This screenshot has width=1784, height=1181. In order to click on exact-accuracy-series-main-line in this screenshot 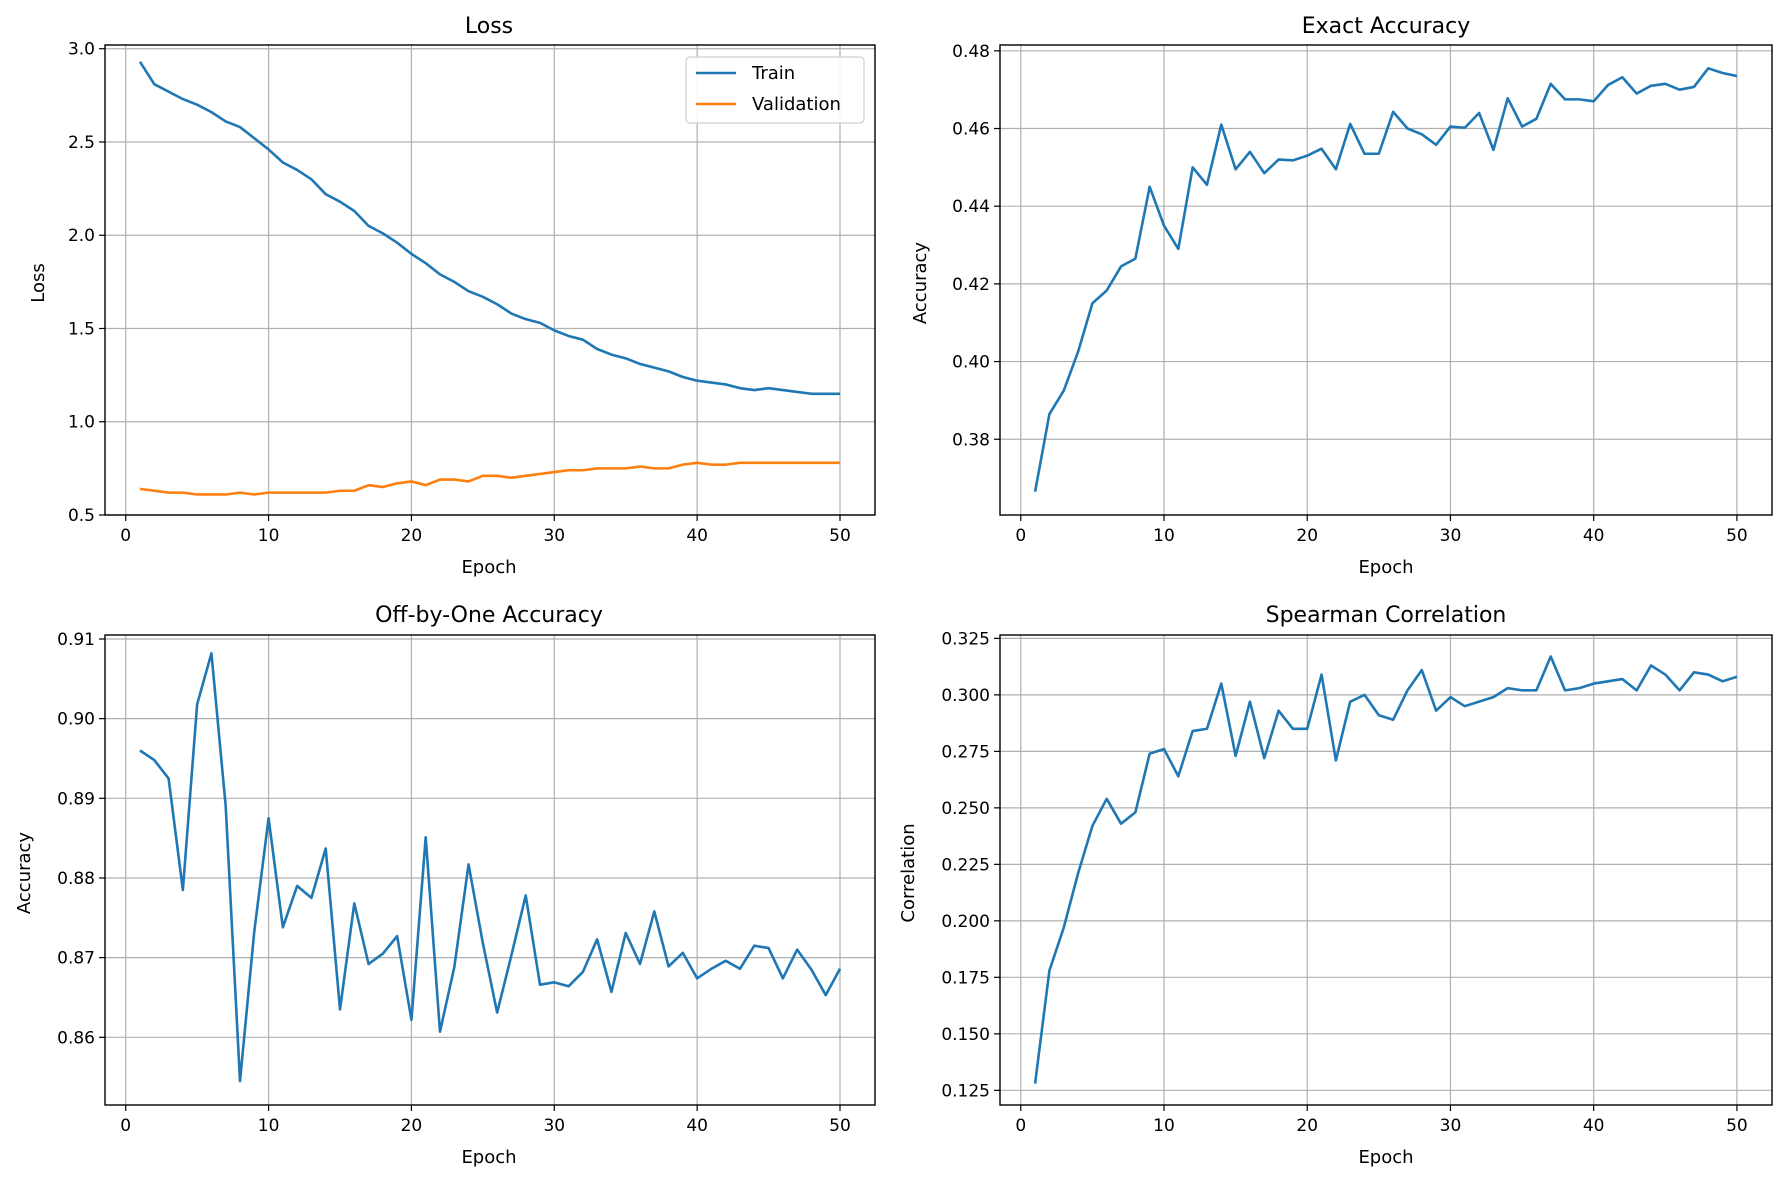, I will do `click(1385, 279)`.